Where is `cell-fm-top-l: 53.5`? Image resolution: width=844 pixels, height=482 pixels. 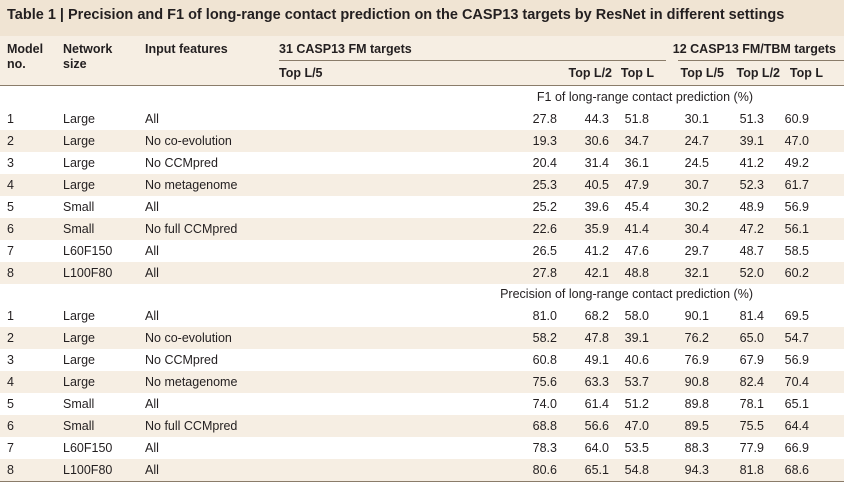 cell-fm-top-l: 53.5 is located at coordinates (636, 448).